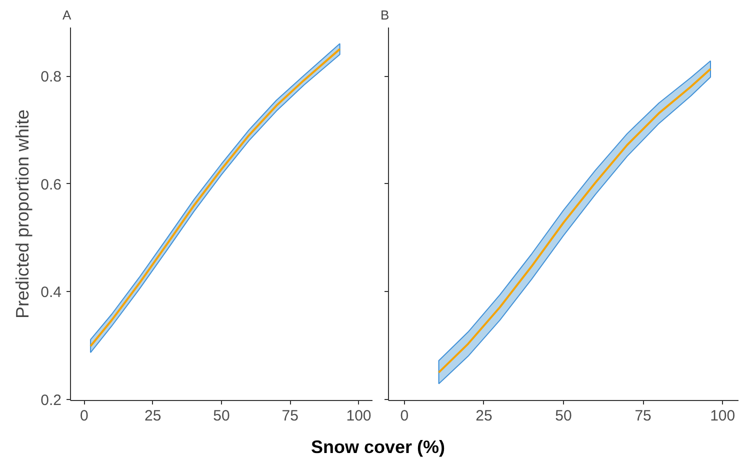  What do you see at coordinates (51, 293) in the screenshot?
I see `y-tick-label: 0.4` at bounding box center [51, 293].